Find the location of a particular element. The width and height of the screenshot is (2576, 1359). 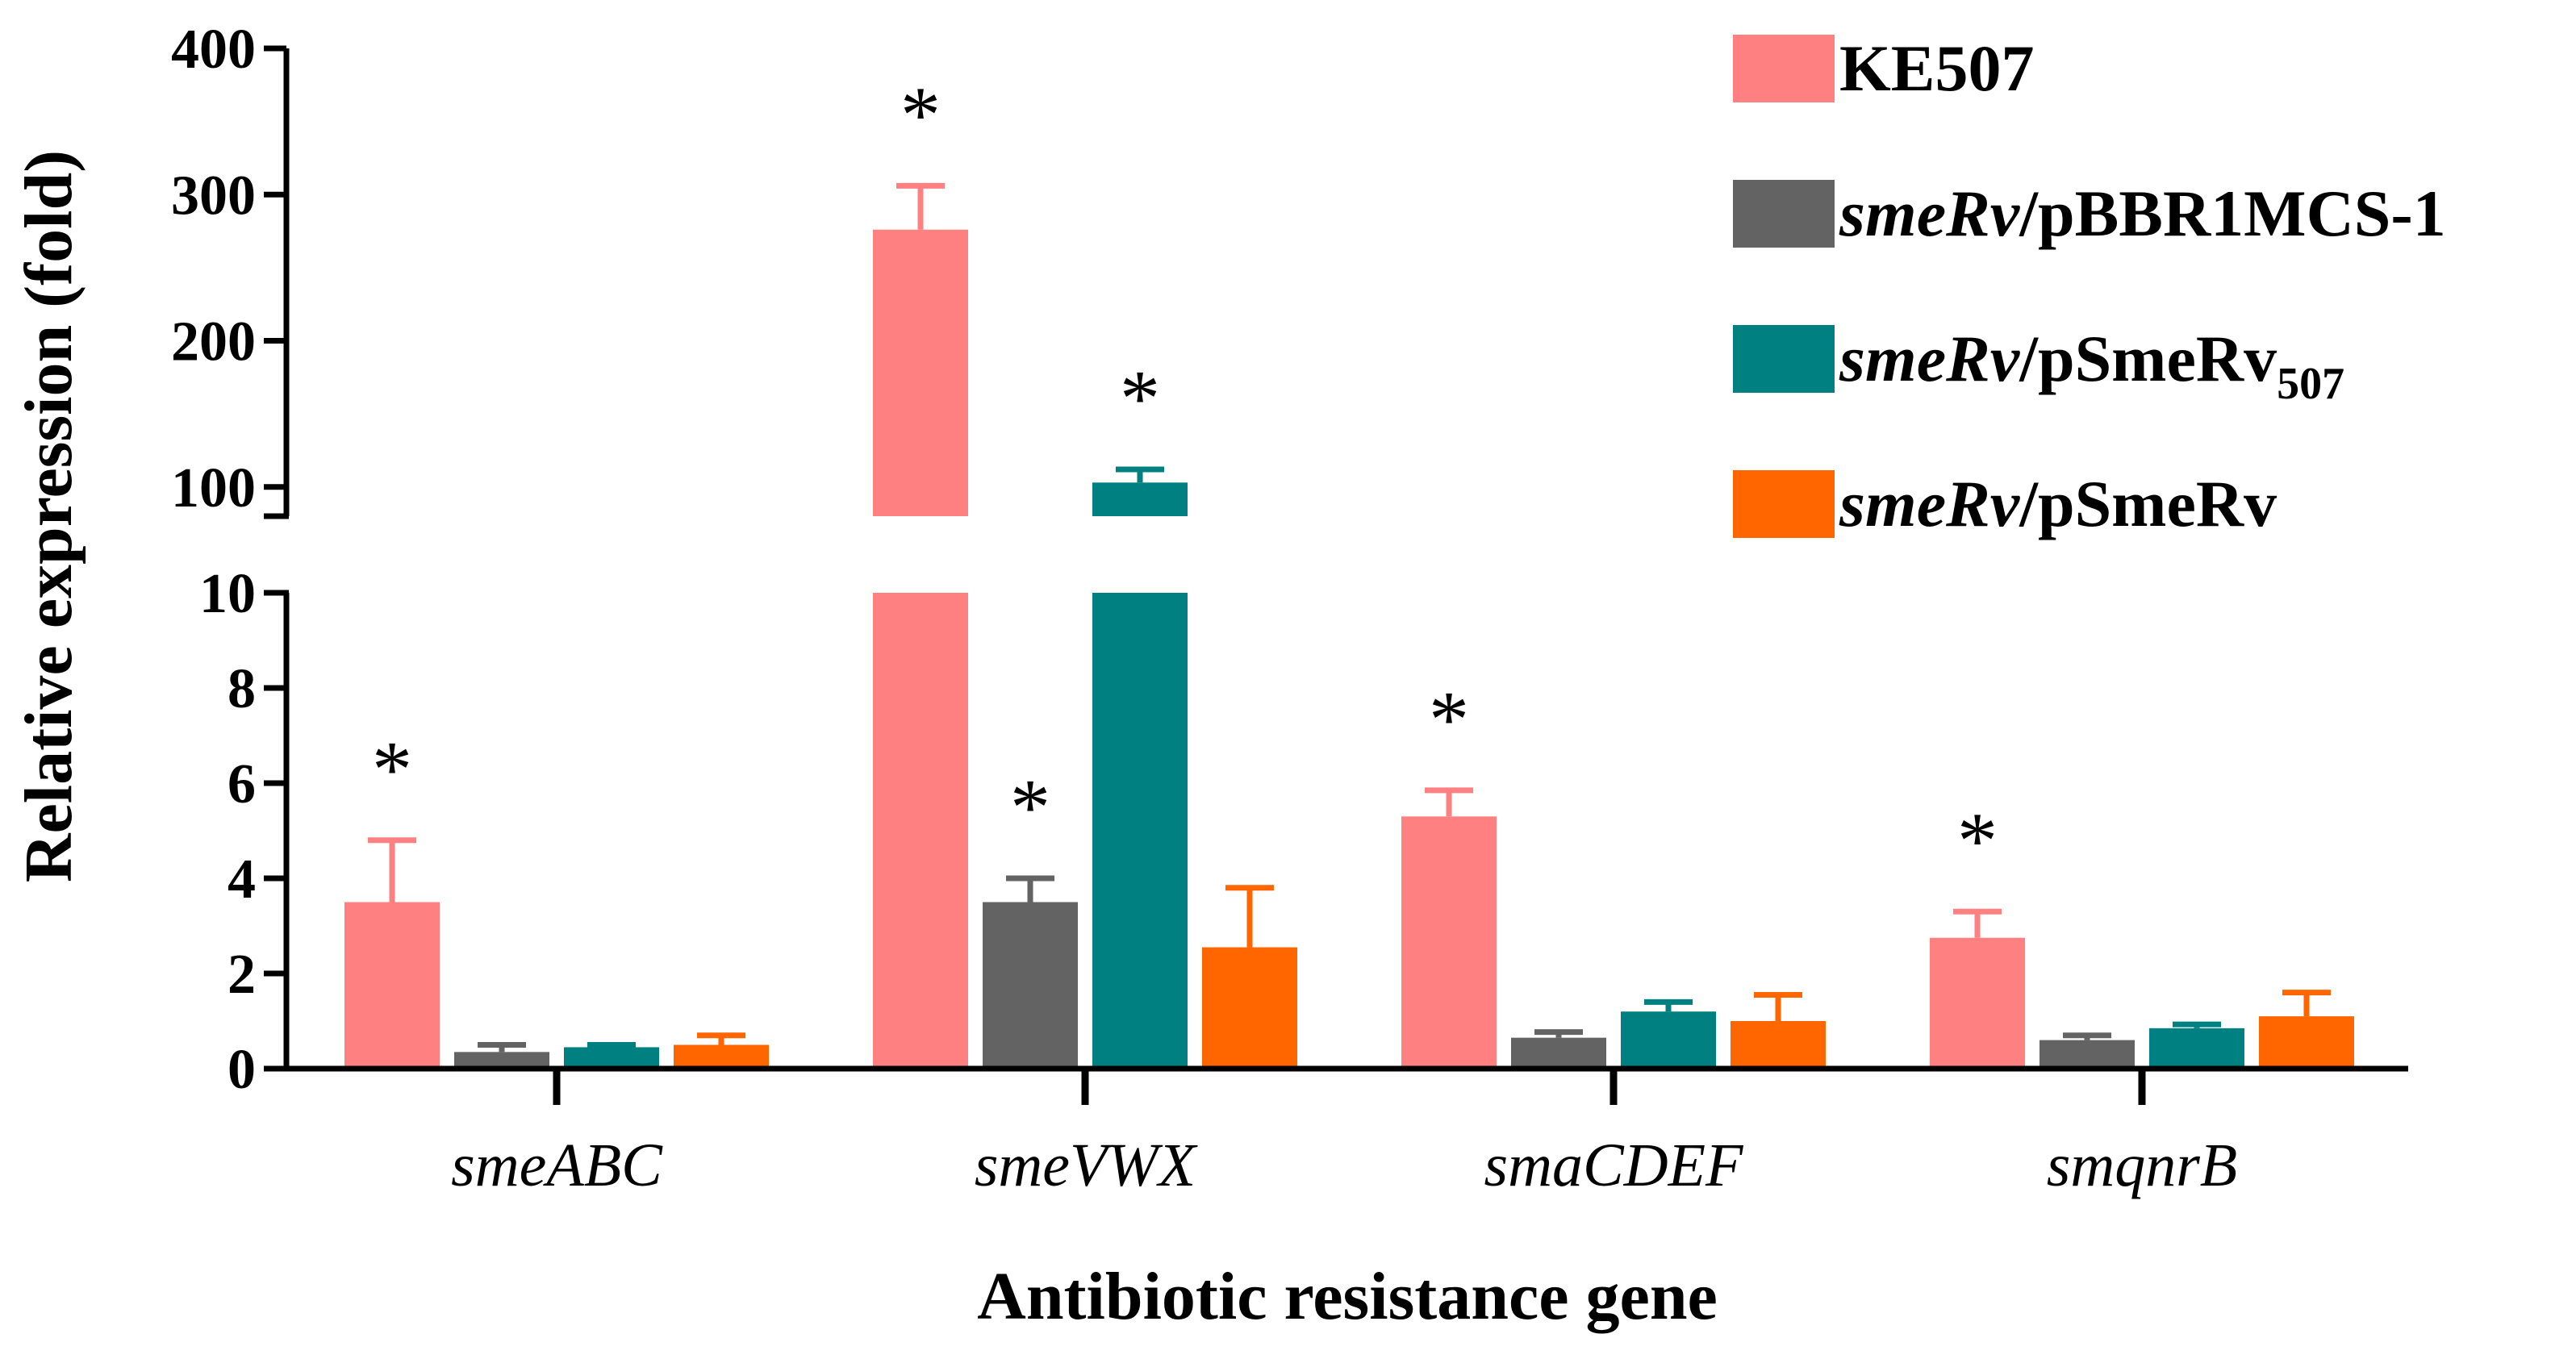

x-tick-label-smeVWX: smeVWX is located at coordinates (1086, 1165).